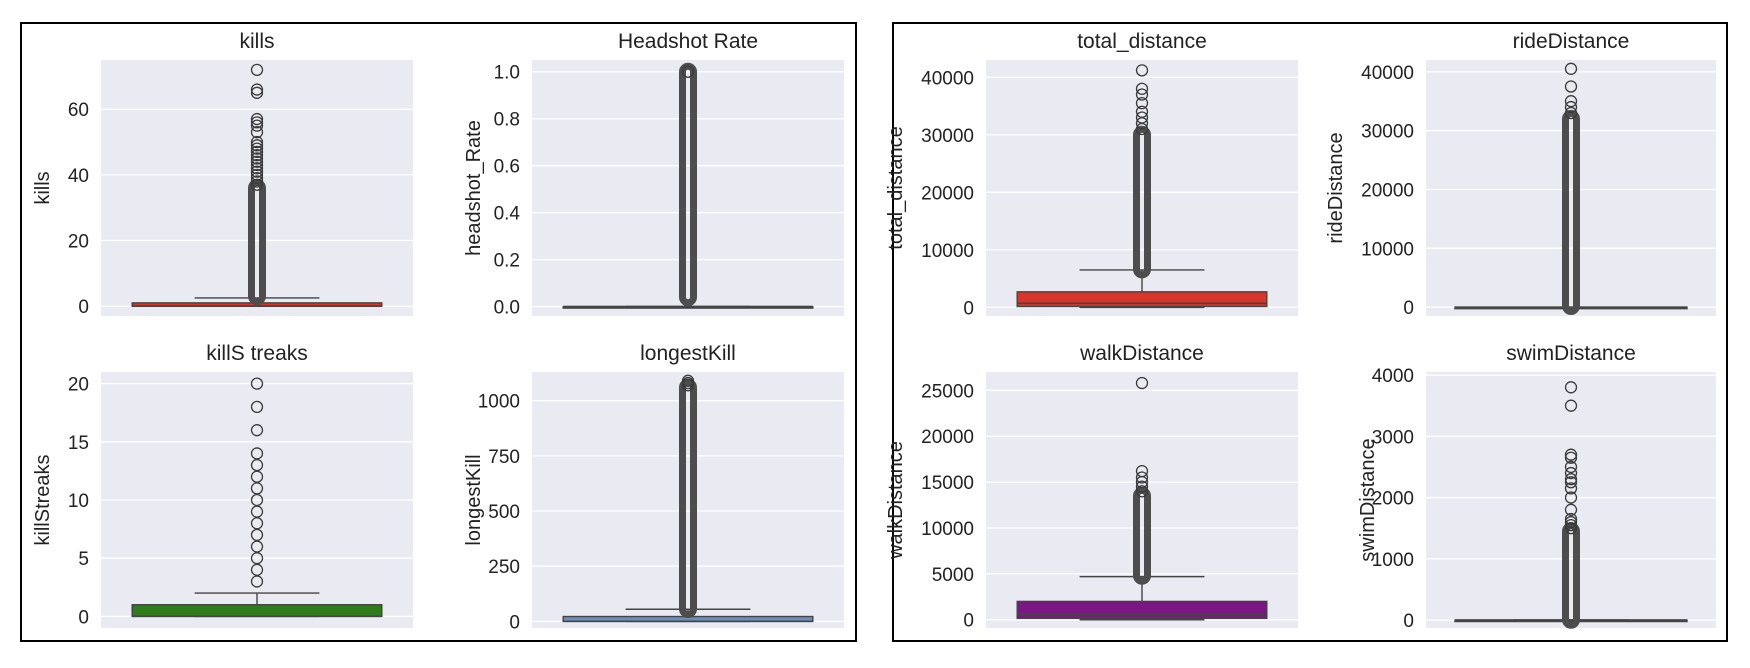  Describe the element at coordinates (688, 500) in the screenshot. I see `plot-area-longestkill` at that location.